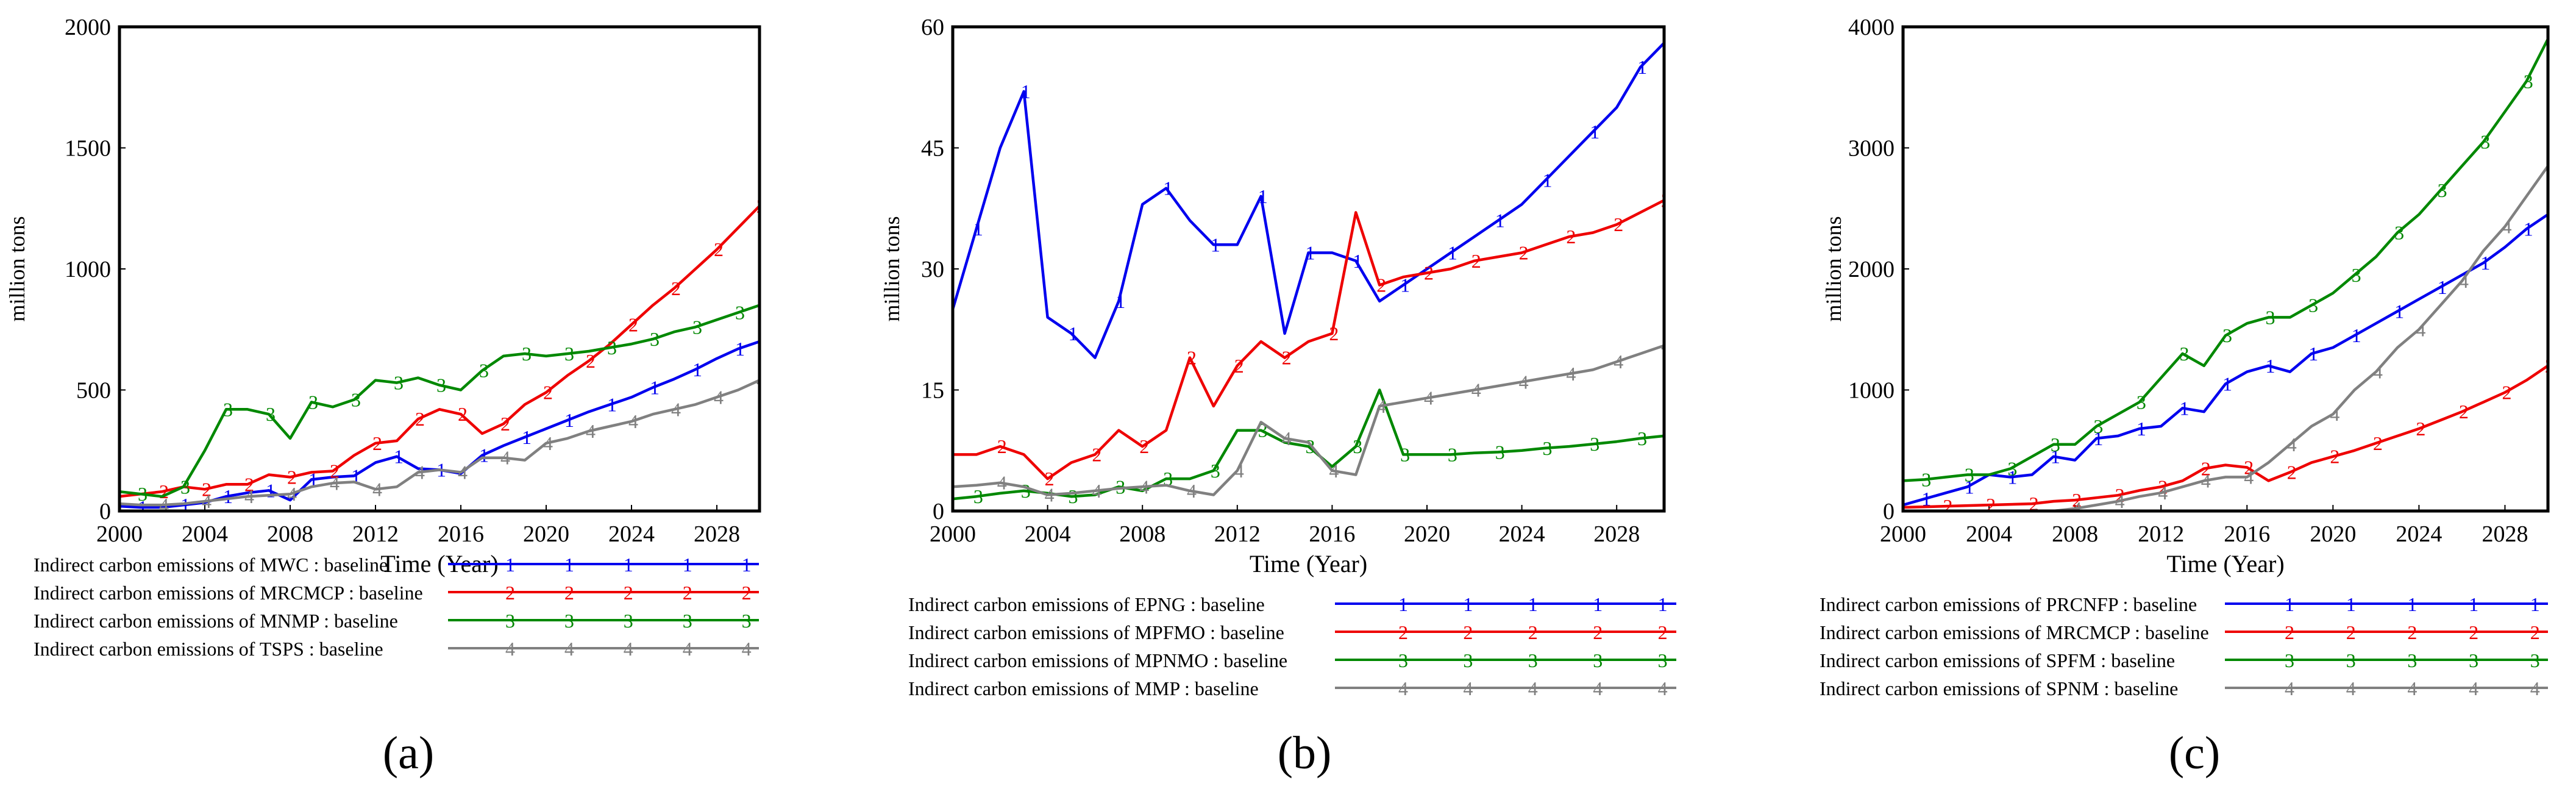 The height and width of the screenshot is (797, 2576). What do you see at coordinates (1305, 753) in the screenshot?
I see `panel-label: (b)` at bounding box center [1305, 753].